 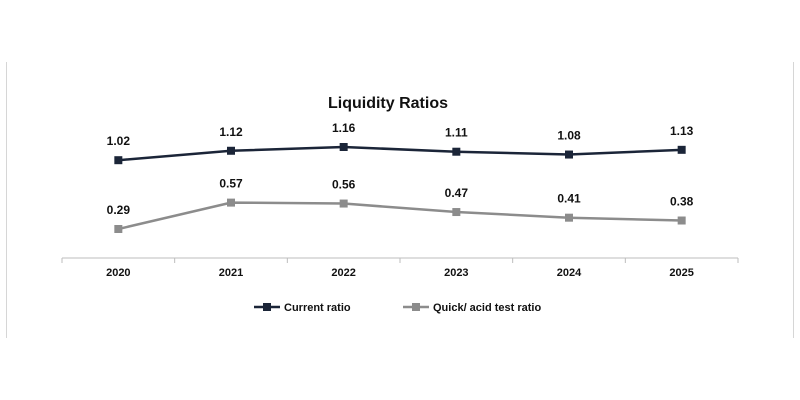 I want to click on right-border, so click(x=793, y=200).